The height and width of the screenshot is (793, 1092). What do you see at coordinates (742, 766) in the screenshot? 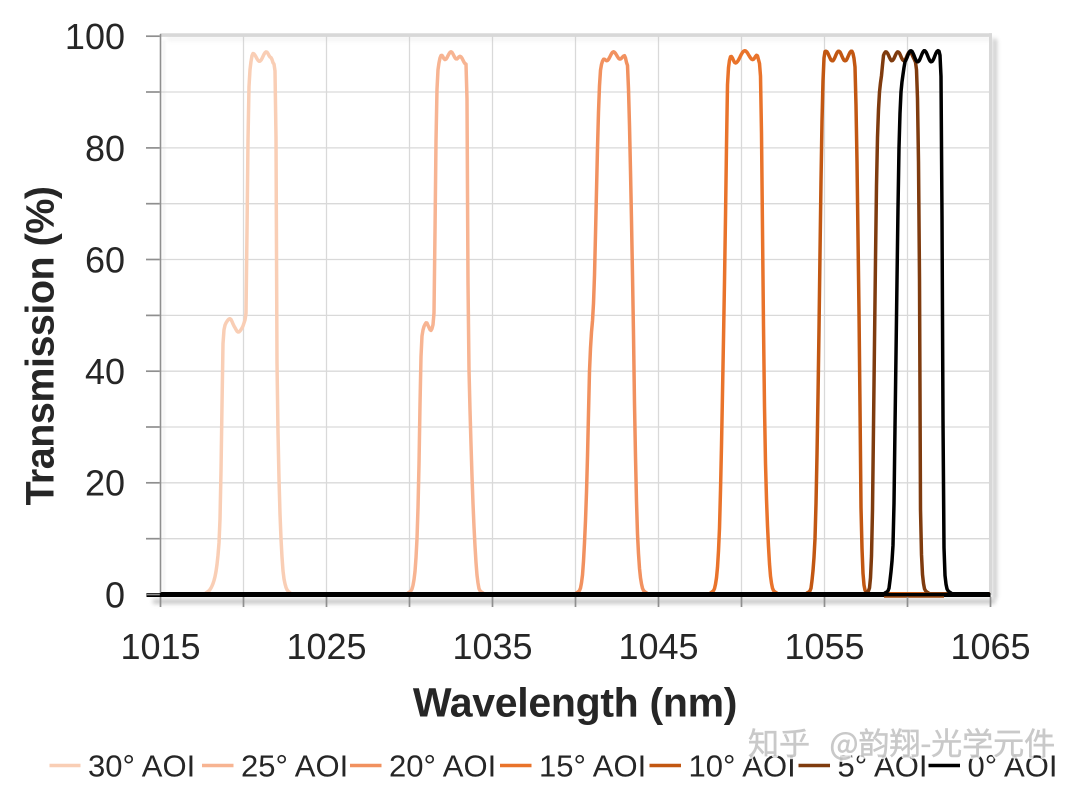
I see `svg-text: 10° AOI` at bounding box center [742, 766].